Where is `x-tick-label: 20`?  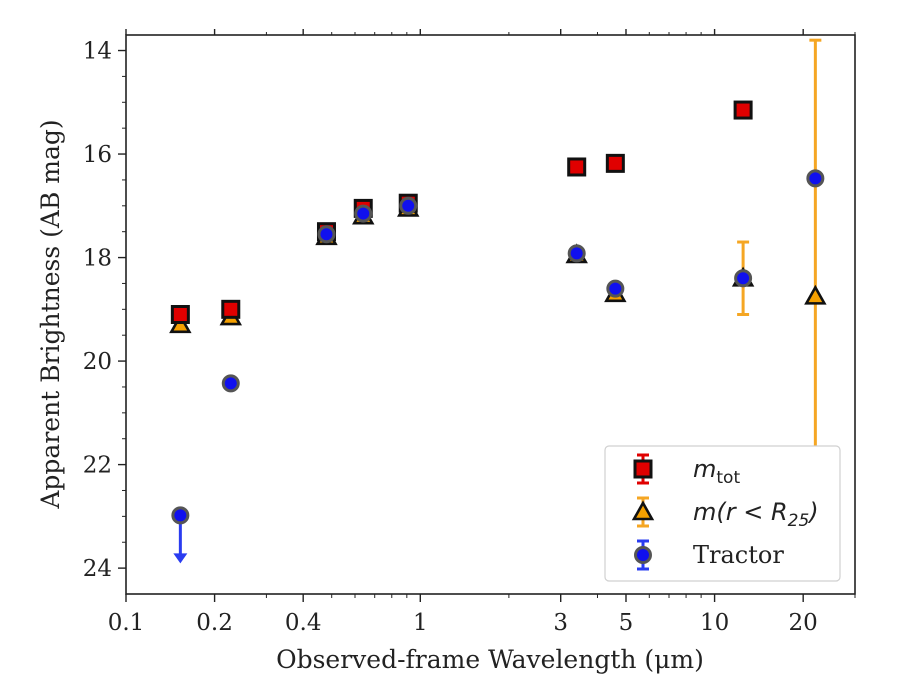 x-tick-label: 20 is located at coordinates (803, 623).